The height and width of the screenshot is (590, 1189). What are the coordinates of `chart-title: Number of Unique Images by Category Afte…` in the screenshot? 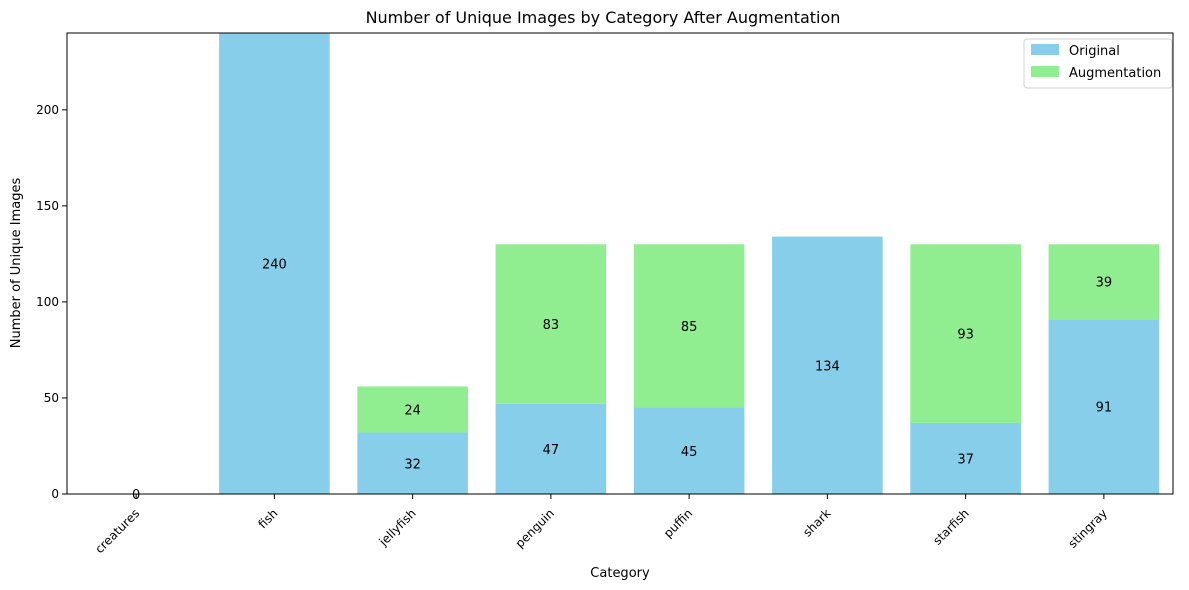 It's located at (603, 17).